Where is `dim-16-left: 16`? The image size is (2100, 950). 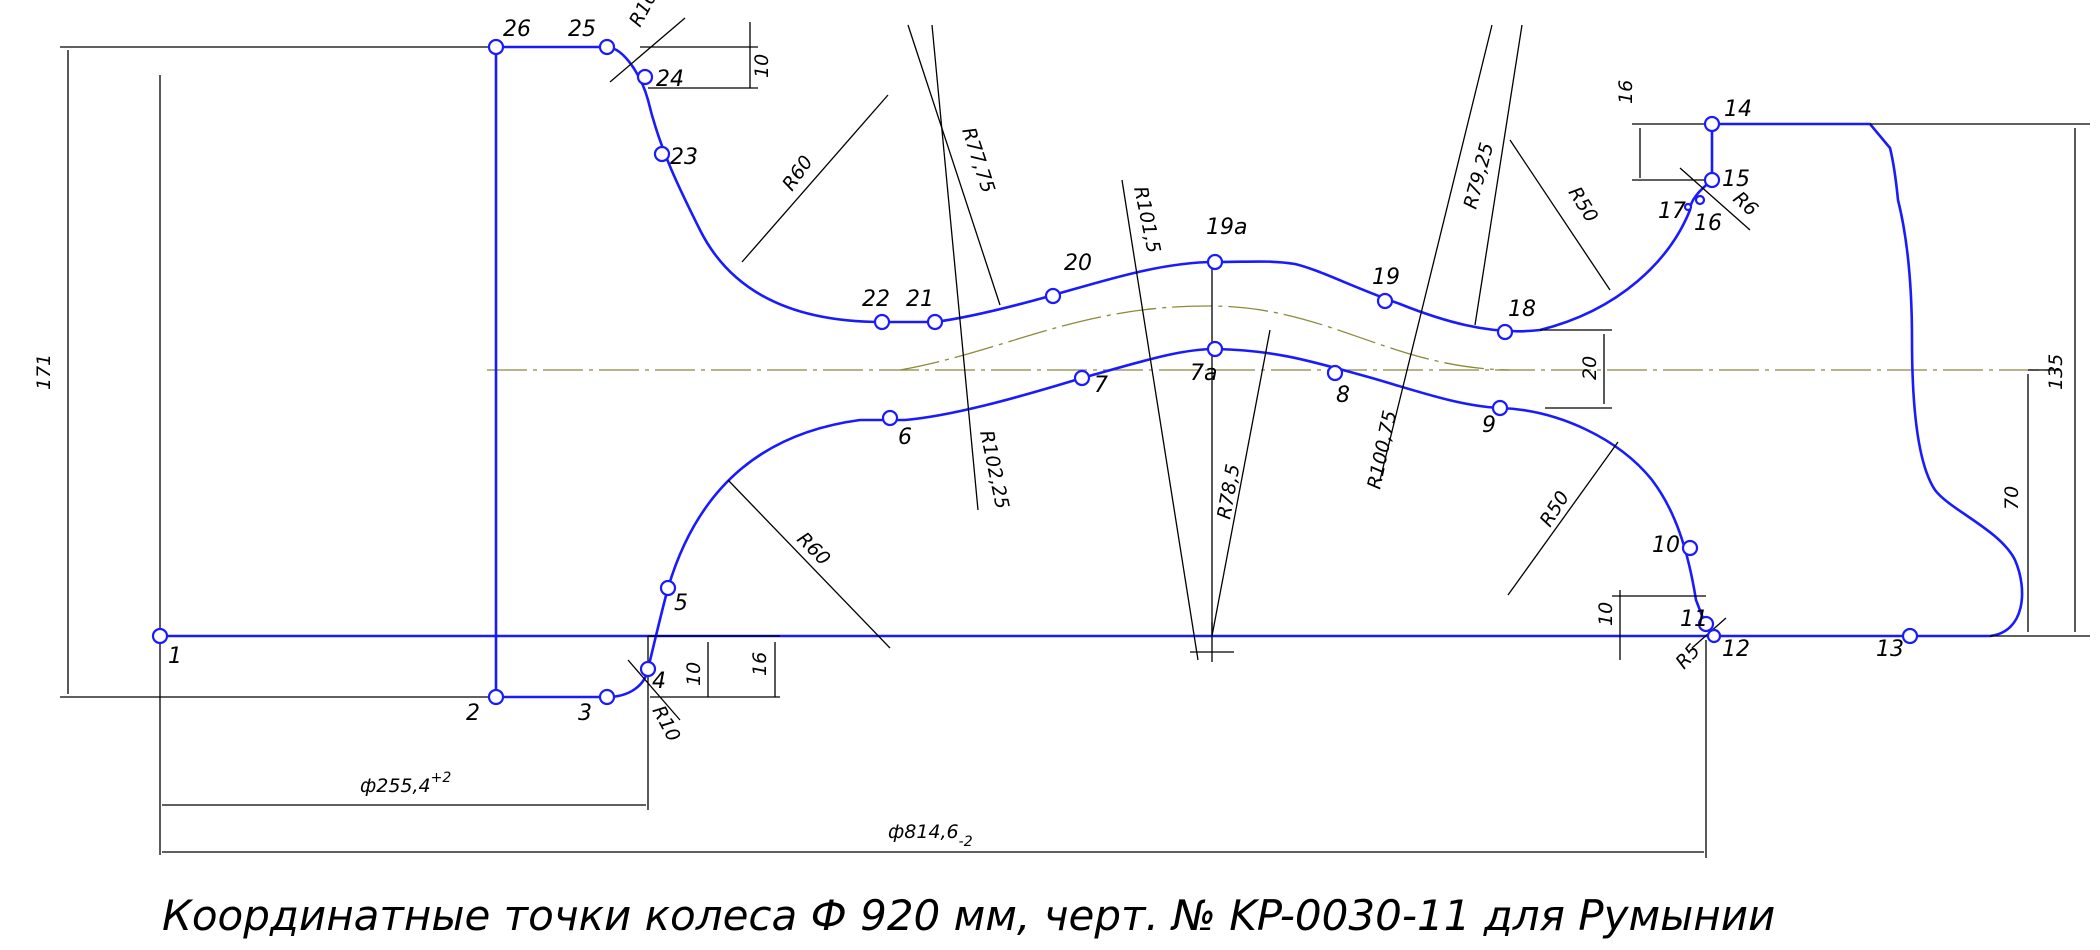 dim-16-left: 16 is located at coordinates (760, 664).